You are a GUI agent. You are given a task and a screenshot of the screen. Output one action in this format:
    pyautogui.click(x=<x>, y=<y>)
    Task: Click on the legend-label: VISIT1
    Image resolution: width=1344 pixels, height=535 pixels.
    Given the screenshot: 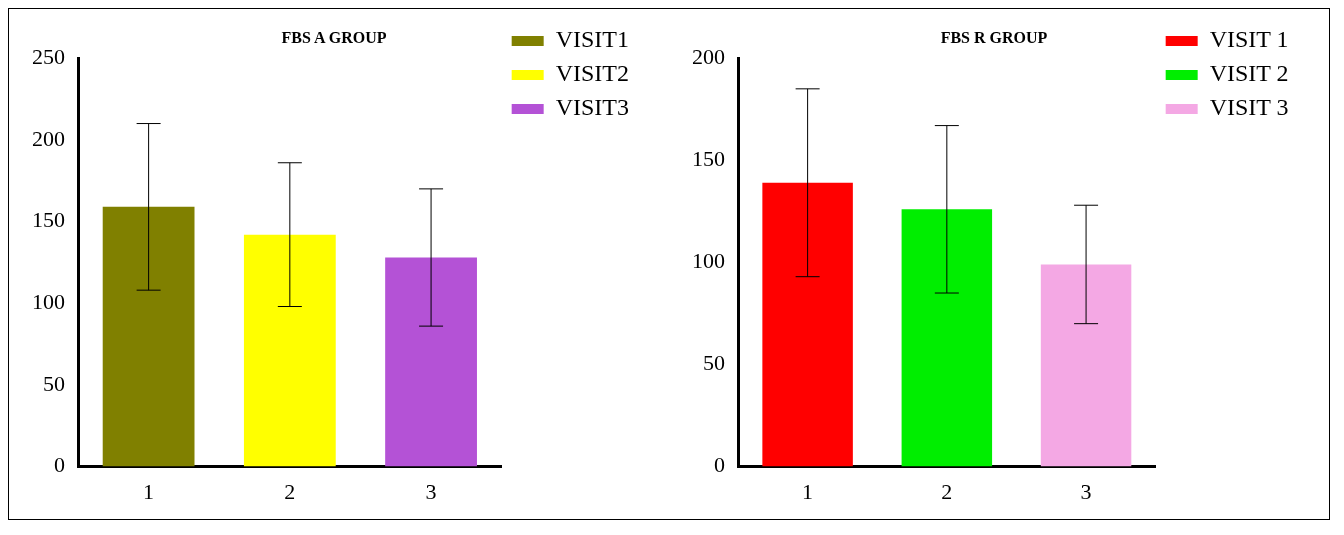 What is the action you would take?
    pyautogui.click(x=592, y=39)
    